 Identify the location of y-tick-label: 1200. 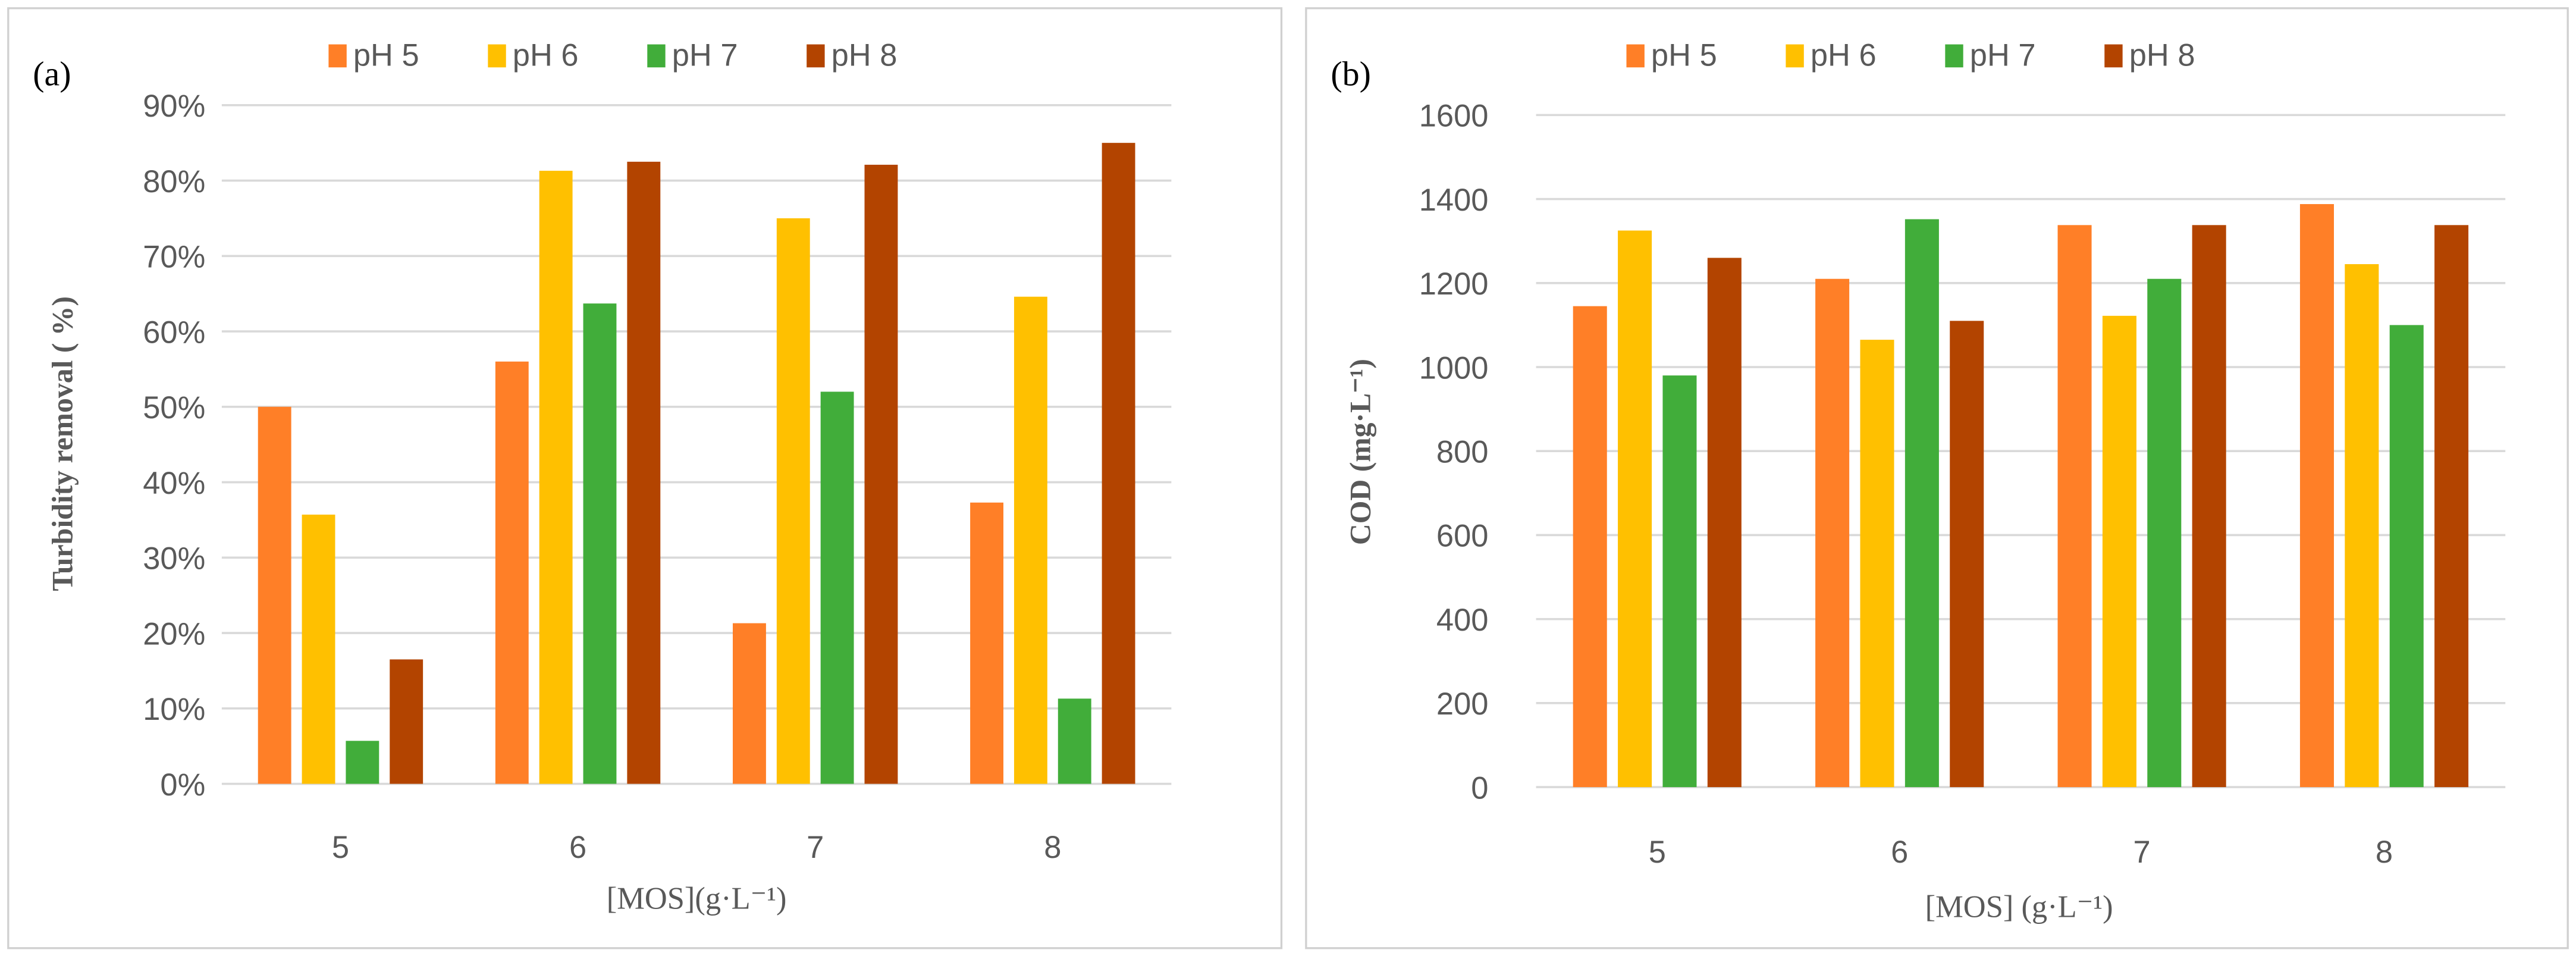
(1454, 284).